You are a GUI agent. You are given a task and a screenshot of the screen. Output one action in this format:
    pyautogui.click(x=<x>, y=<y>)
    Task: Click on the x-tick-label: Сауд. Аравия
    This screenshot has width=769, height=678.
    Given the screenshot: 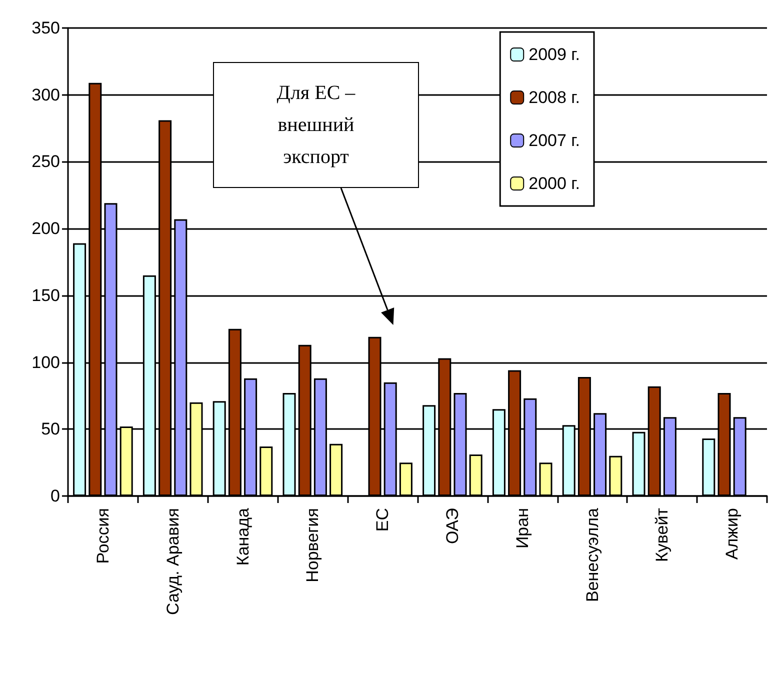 What is the action you would take?
    pyautogui.click(x=172, y=562)
    